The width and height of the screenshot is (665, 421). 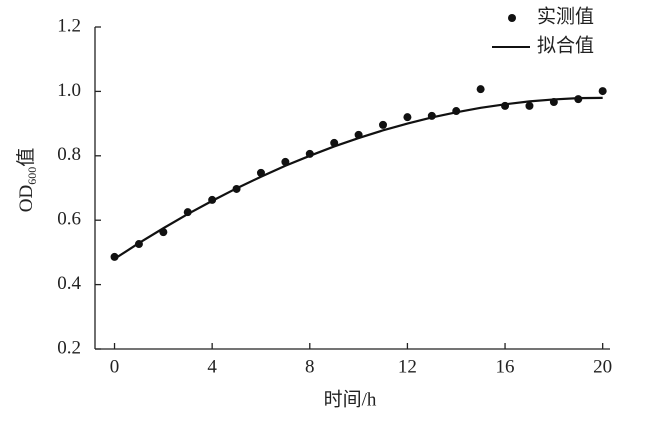 What do you see at coordinates (505, 366) in the screenshot?
I see `x-tick-label: 16` at bounding box center [505, 366].